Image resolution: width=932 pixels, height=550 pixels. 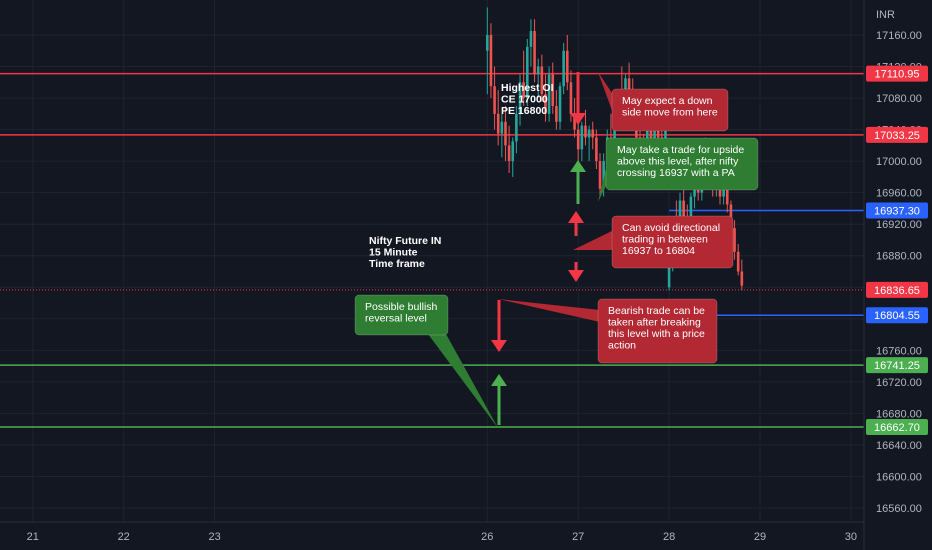 I want to click on price-tag-label-support-bullish-reversal: 16662.70, so click(x=897, y=428).